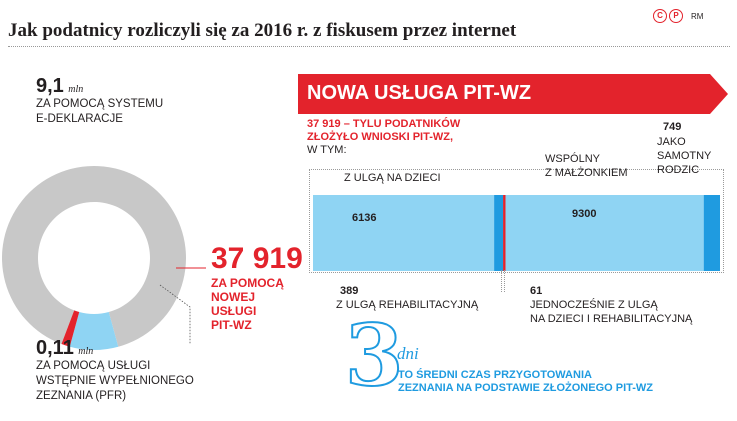 The width and height of the screenshot is (737, 421). I want to click on donut-slices, so click(94, 258).